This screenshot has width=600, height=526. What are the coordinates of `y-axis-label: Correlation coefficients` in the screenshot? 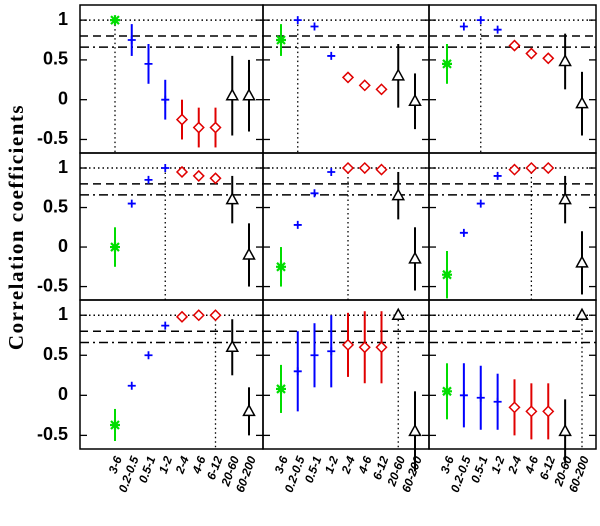 It's located at (16, 227).